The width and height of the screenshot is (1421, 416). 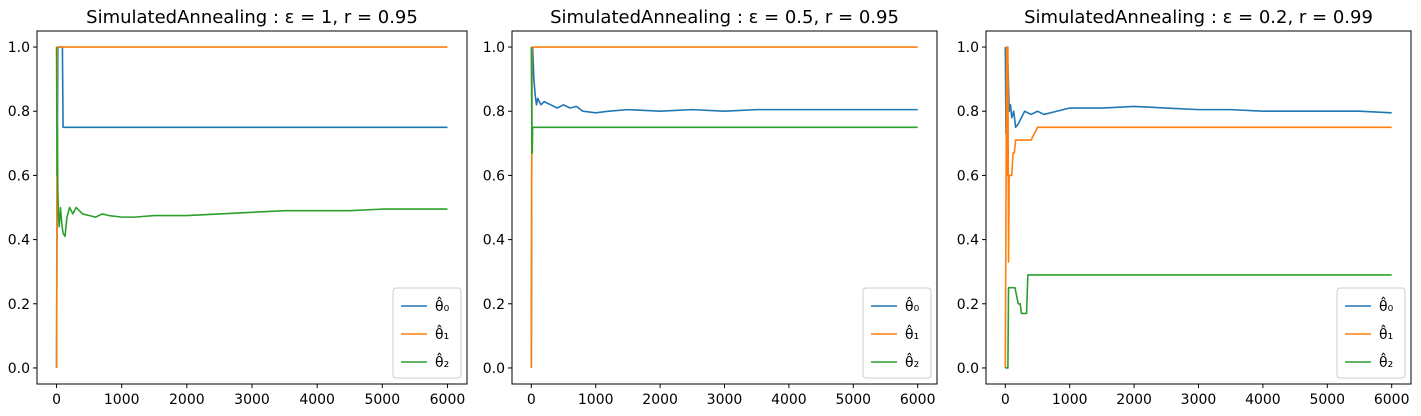 What do you see at coordinates (724, 17) in the screenshot?
I see `chart-title: SimulatedAnnealing : ε = 0.5, r = 0.95` at bounding box center [724, 17].